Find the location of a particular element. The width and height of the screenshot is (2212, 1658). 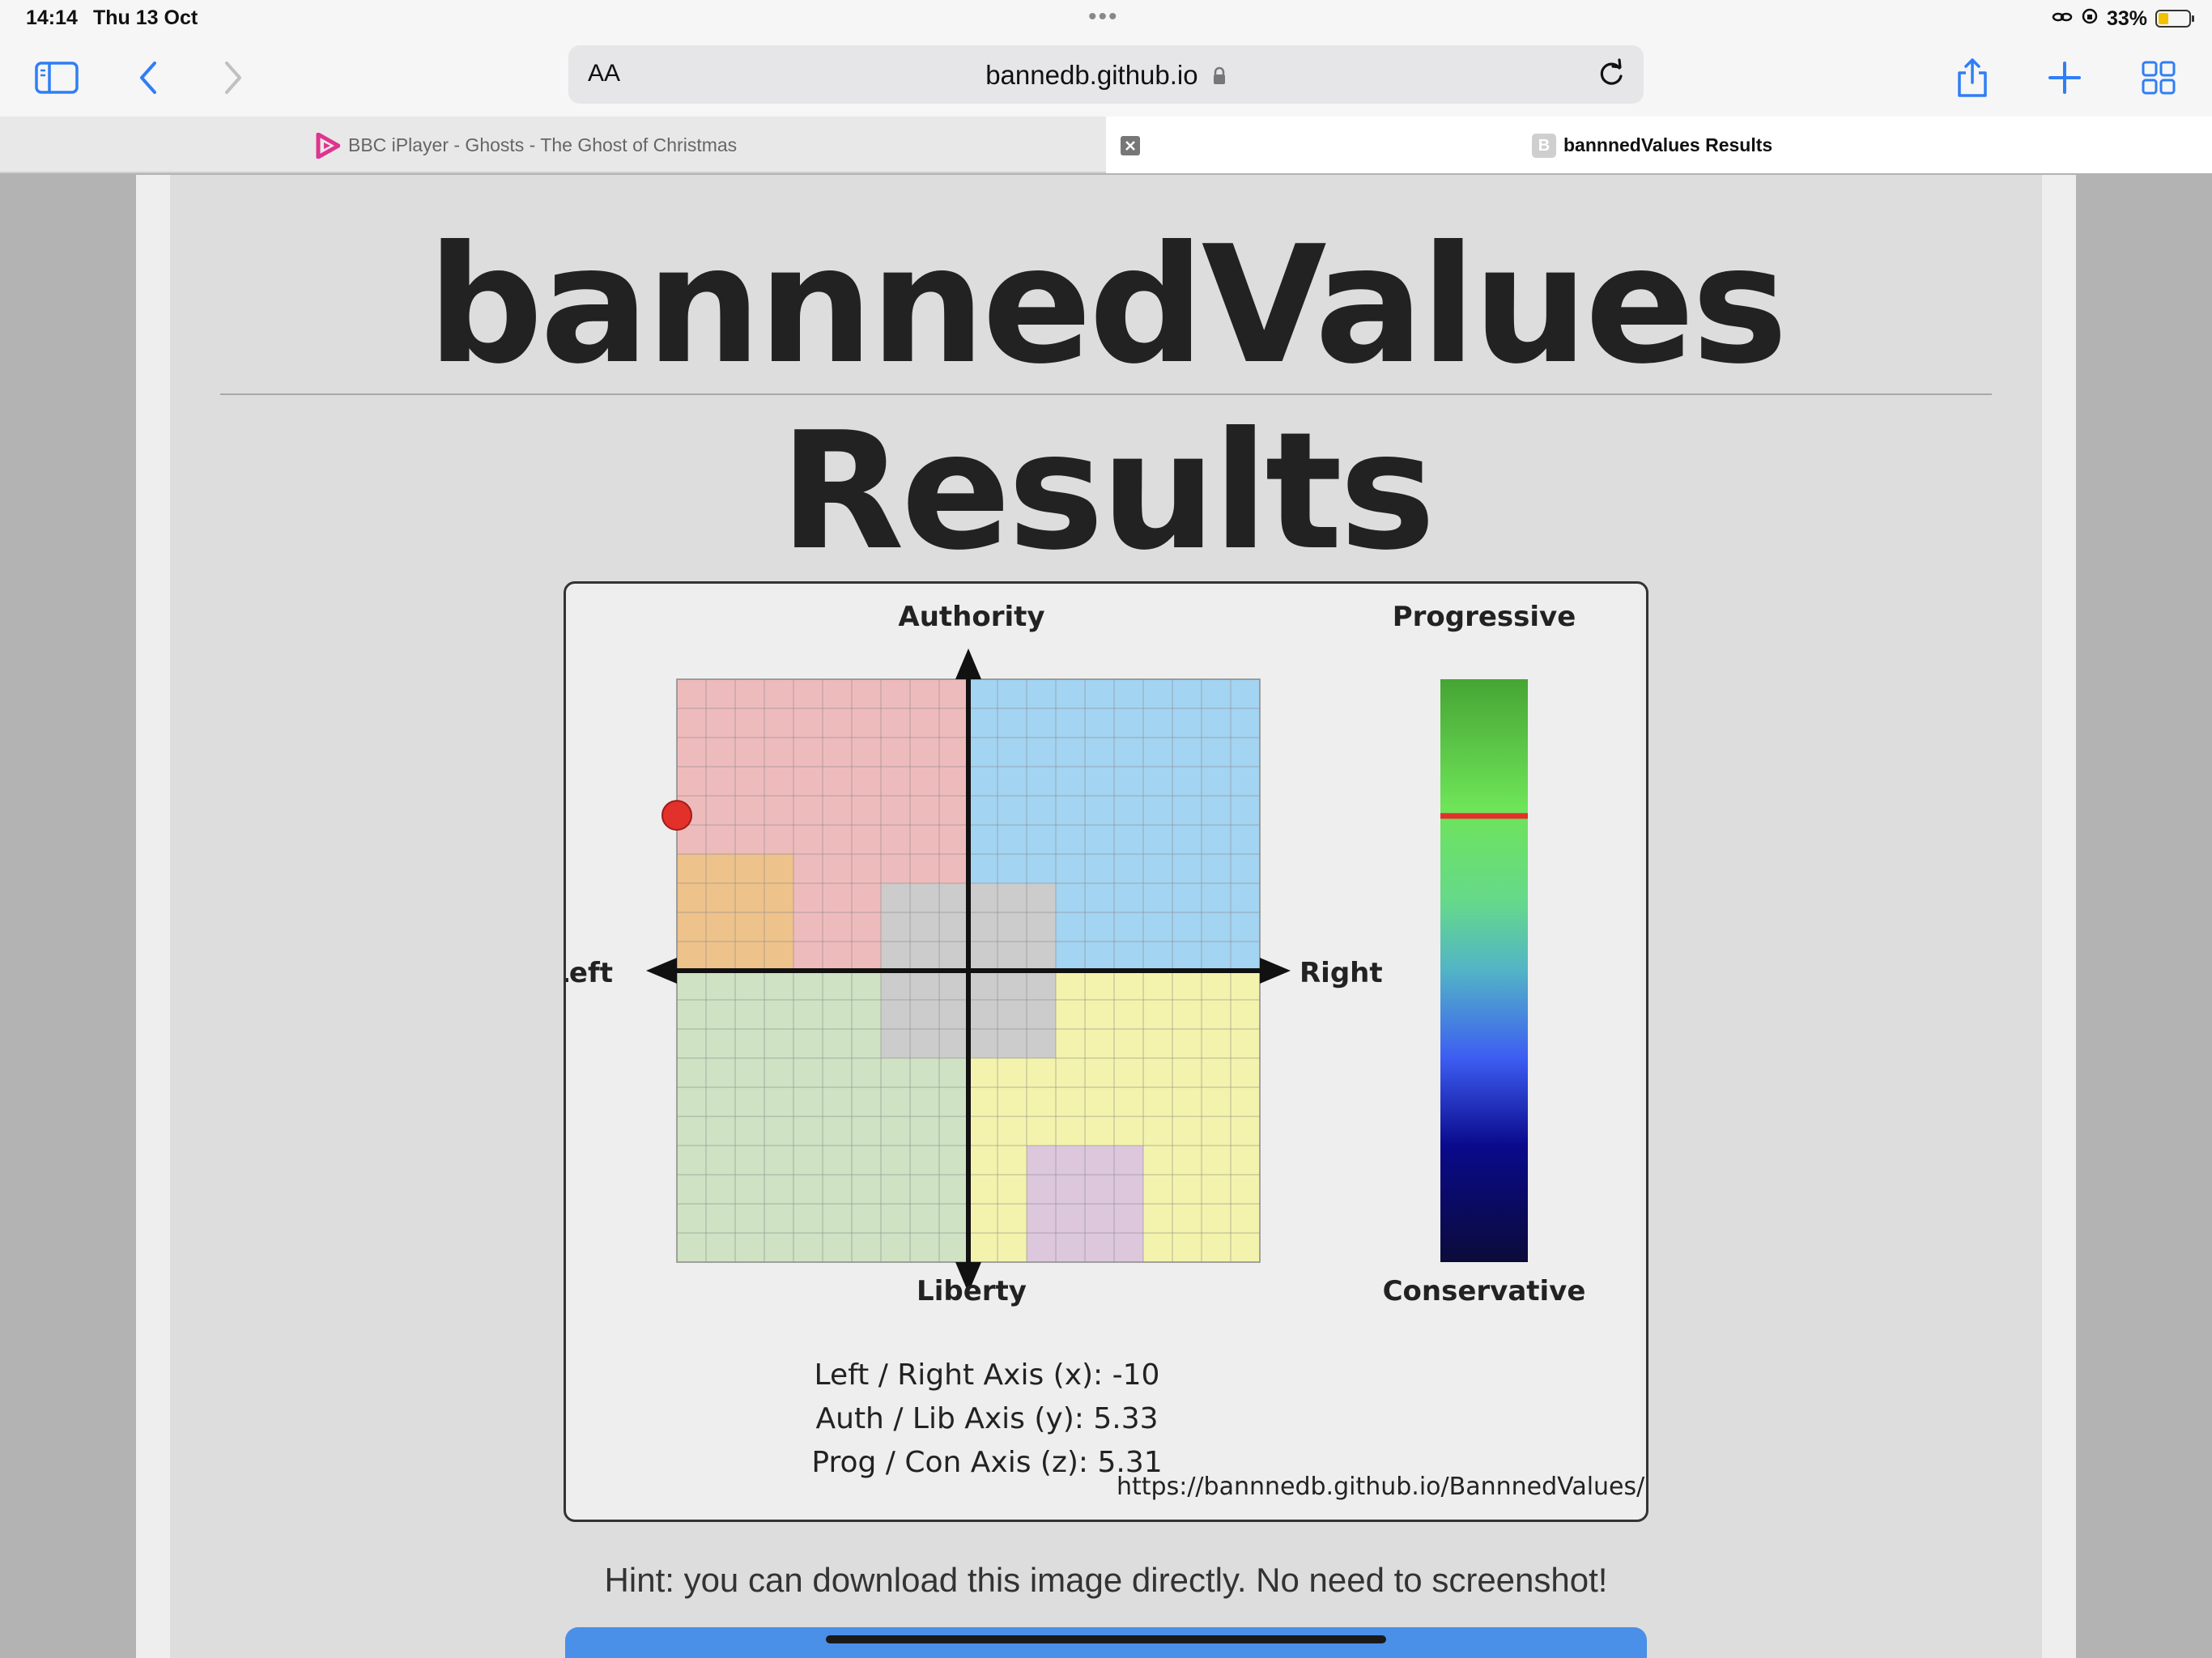

bar-label-conservative: Conservative is located at coordinates (1485, 1291).